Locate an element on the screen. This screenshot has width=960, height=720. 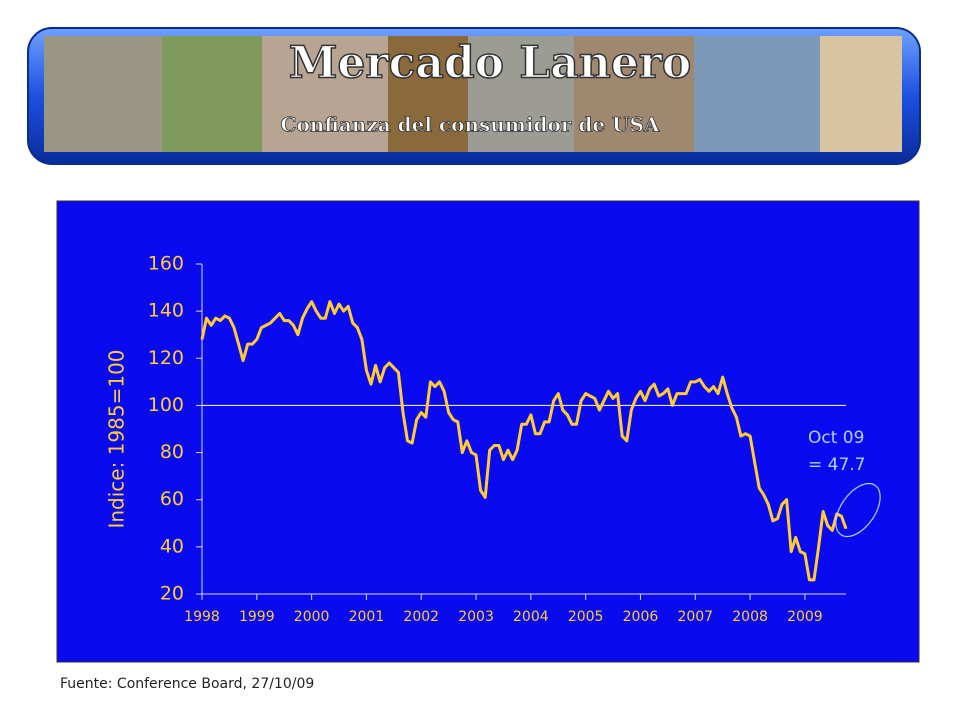
x-tick-label: 2008 is located at coordinates (750, 617).